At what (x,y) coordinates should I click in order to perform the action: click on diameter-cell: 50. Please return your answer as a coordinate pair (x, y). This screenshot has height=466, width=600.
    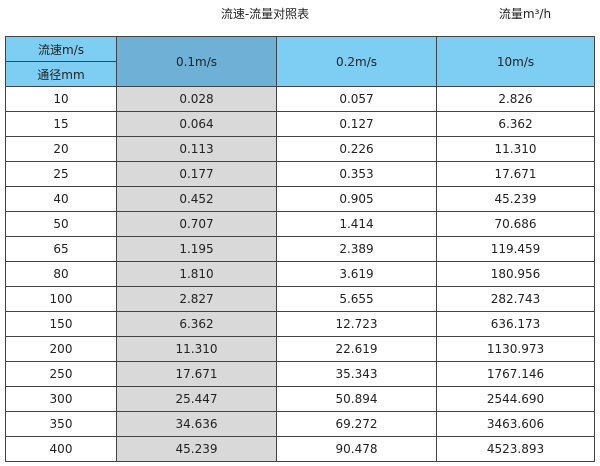
    Looking at the image, I should click on (61, 224).